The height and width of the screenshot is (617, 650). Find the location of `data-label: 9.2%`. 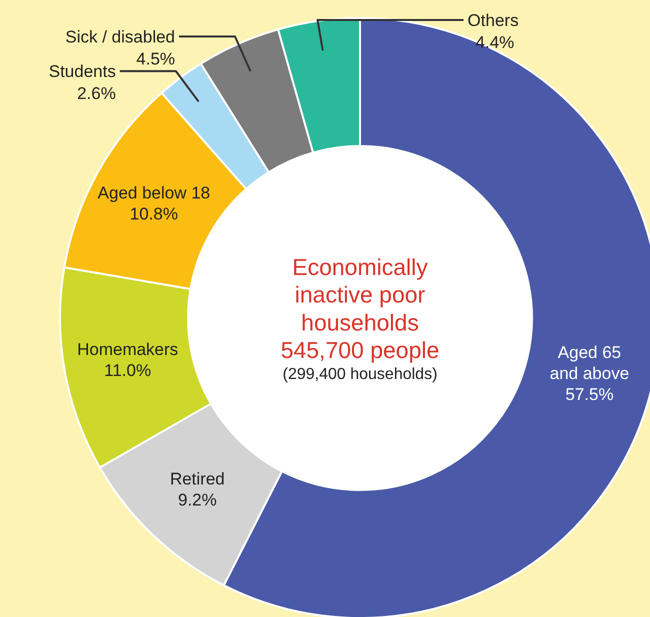

data-label: 9.2% is located at coordinates (197, 500).